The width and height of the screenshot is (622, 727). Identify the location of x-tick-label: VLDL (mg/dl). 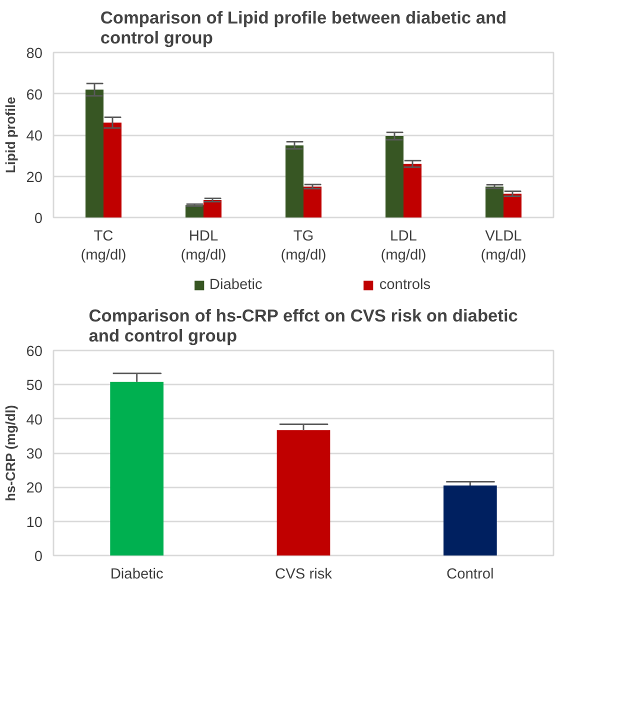
(503, 246).